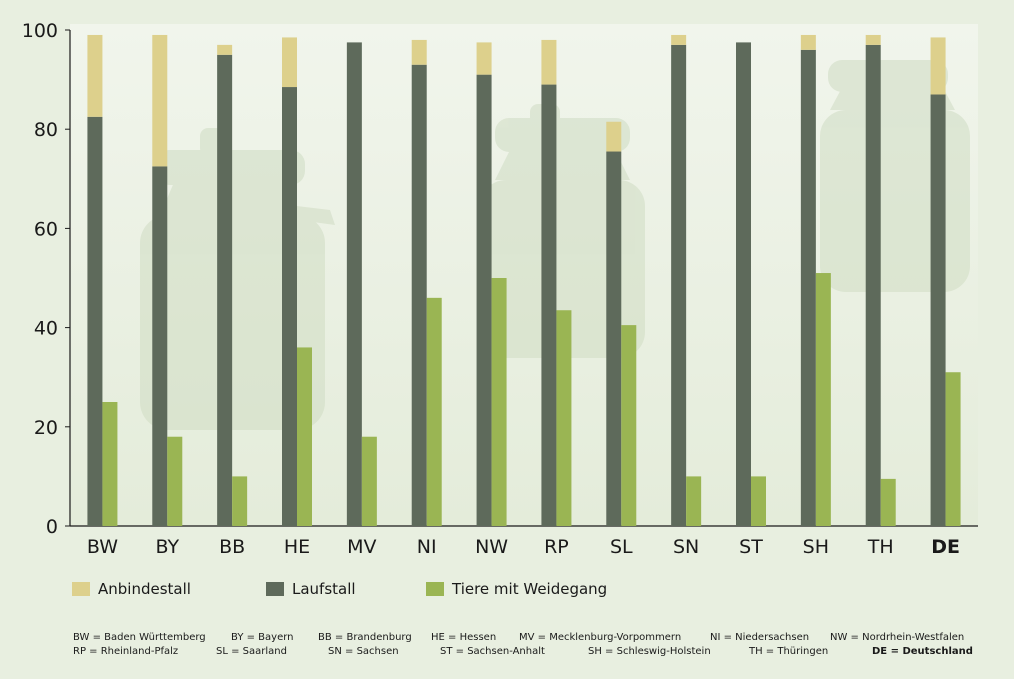  I want to click on bar-weidegang-bw, so click(110, 464).